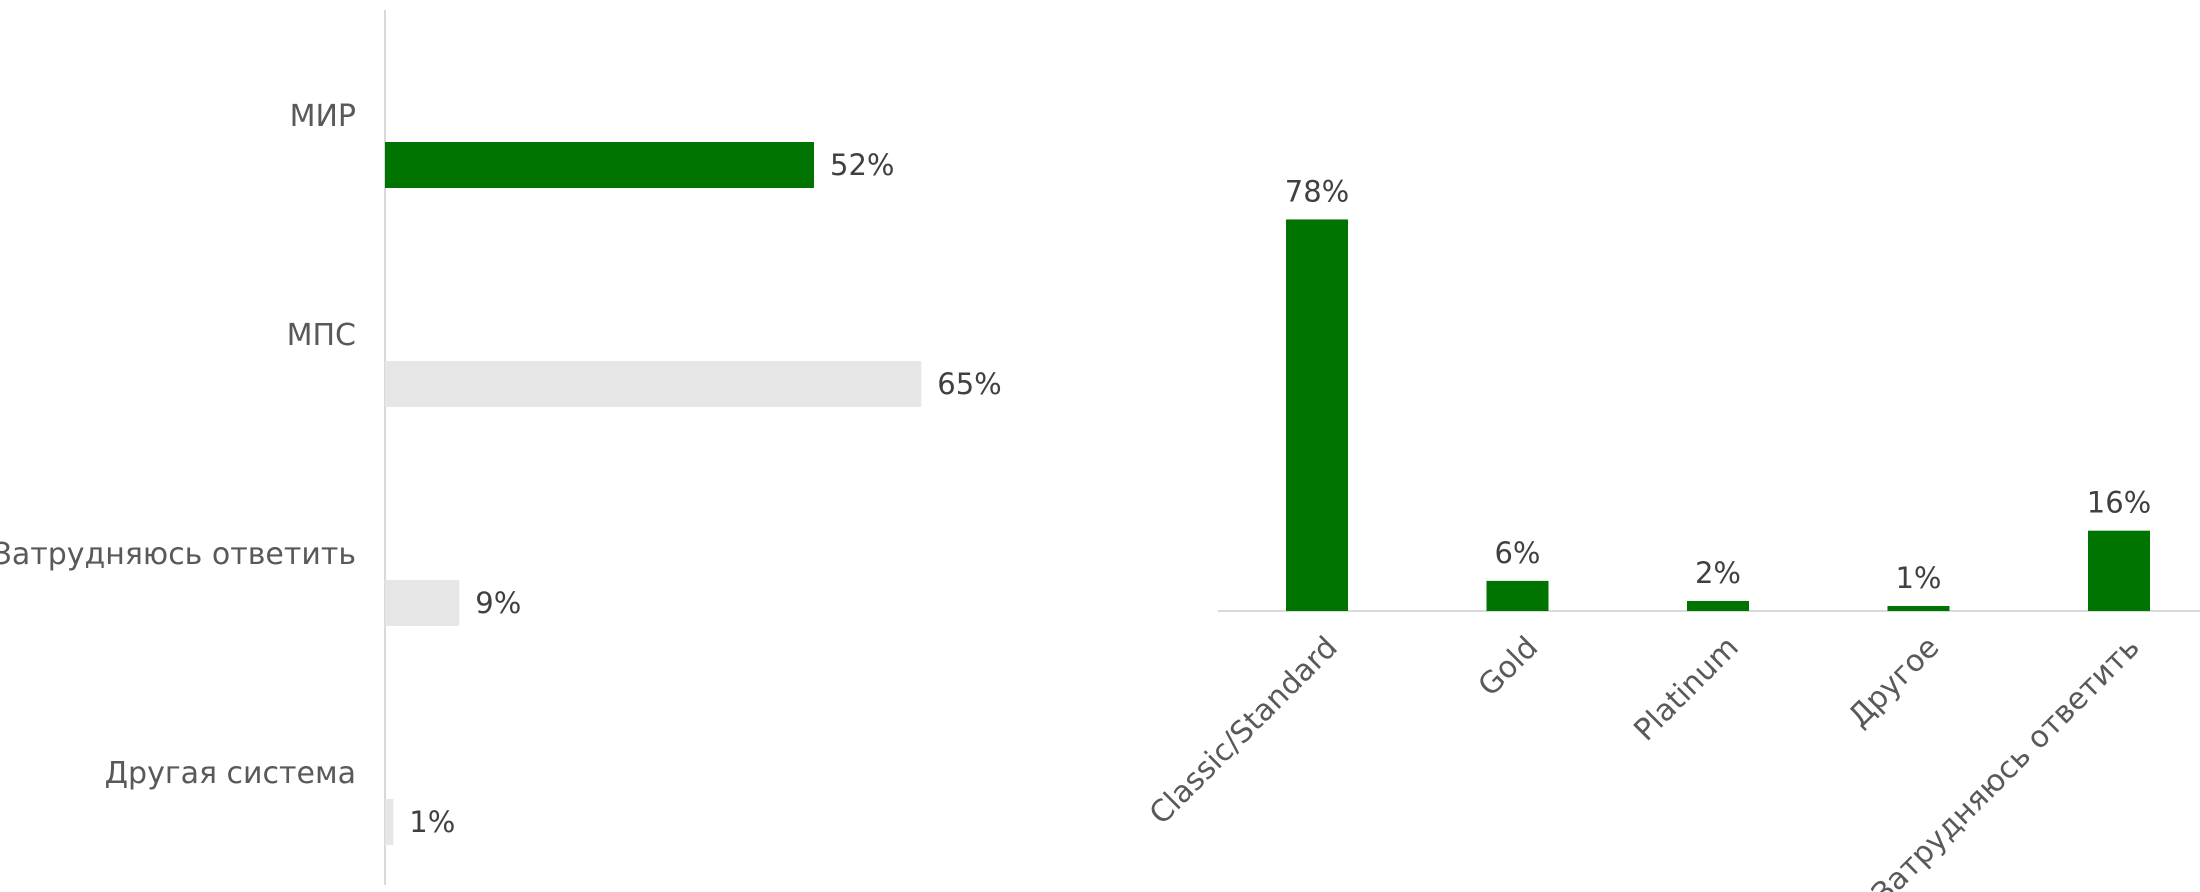 Image resolution: width=2200 pixels, height=892 pixels. What do you see at coordinates (178, 554) in the screenshot?
I see `left-category-label-cat-2: Затрудняюсь ответить` at bounding box center [178, 554].